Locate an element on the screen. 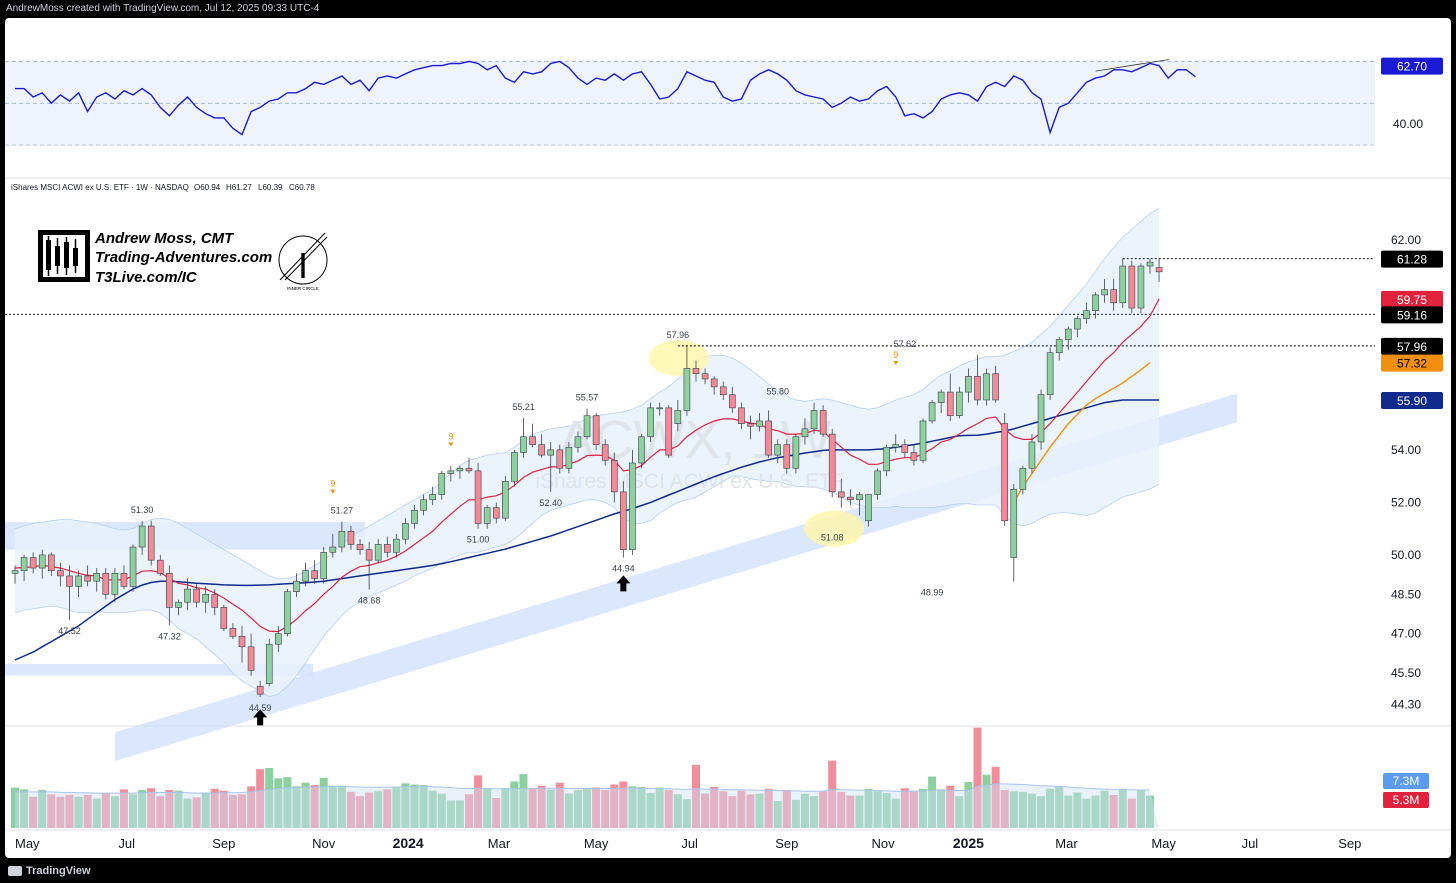  volume-badge-label: 5.3M is located at coordinates (1406, 800).